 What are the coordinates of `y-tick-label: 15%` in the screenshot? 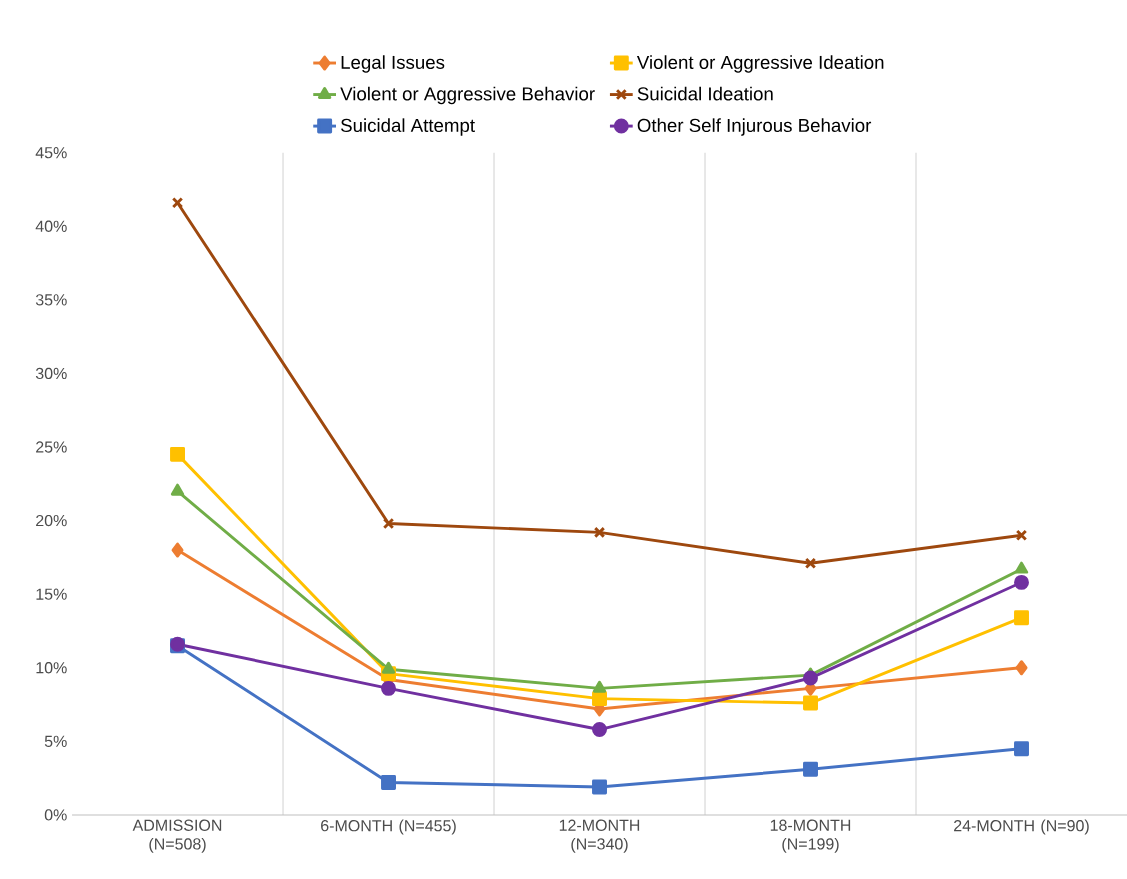 It's located at (51, 594).